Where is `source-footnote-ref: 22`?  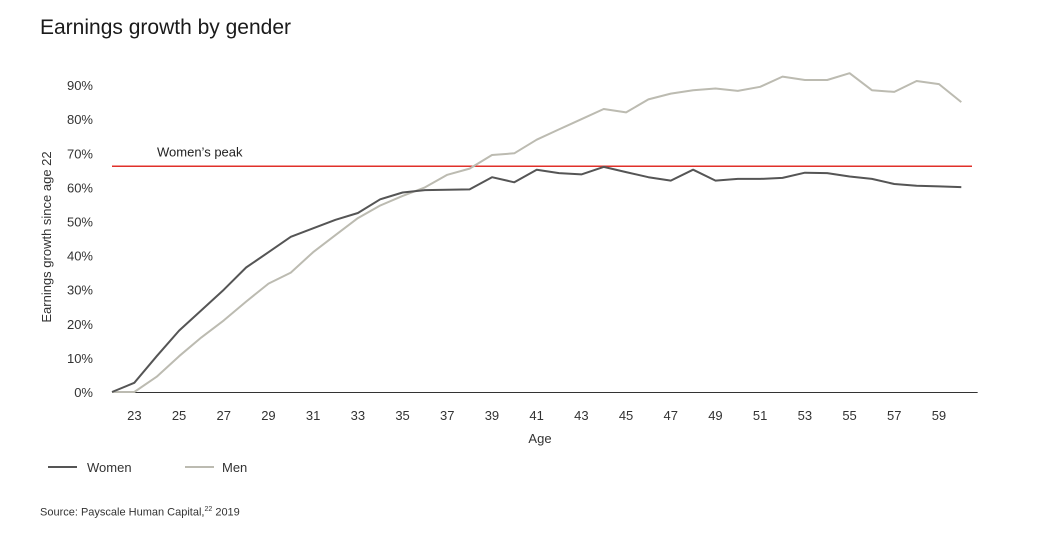 source-footnote-ref: 22 is located at coordinates (208, 509).